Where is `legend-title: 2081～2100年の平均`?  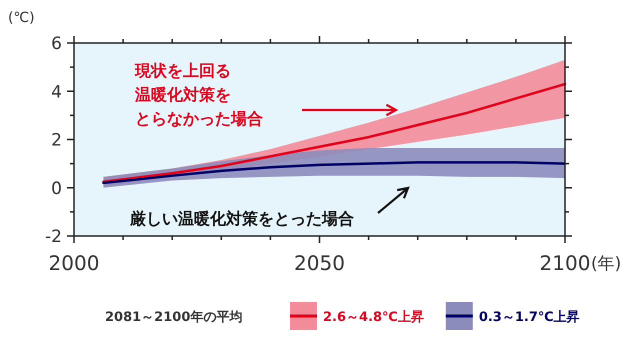 legend-title: 2081～2100年の平均 is located at coordinates (173, 317).